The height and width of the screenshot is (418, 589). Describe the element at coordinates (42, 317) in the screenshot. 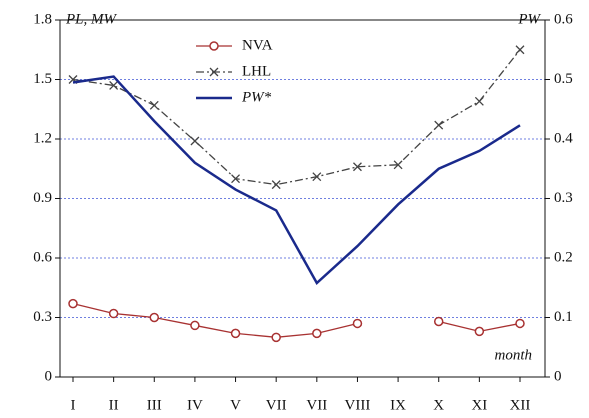

I see `y-tick-label: 0.3` at that location.